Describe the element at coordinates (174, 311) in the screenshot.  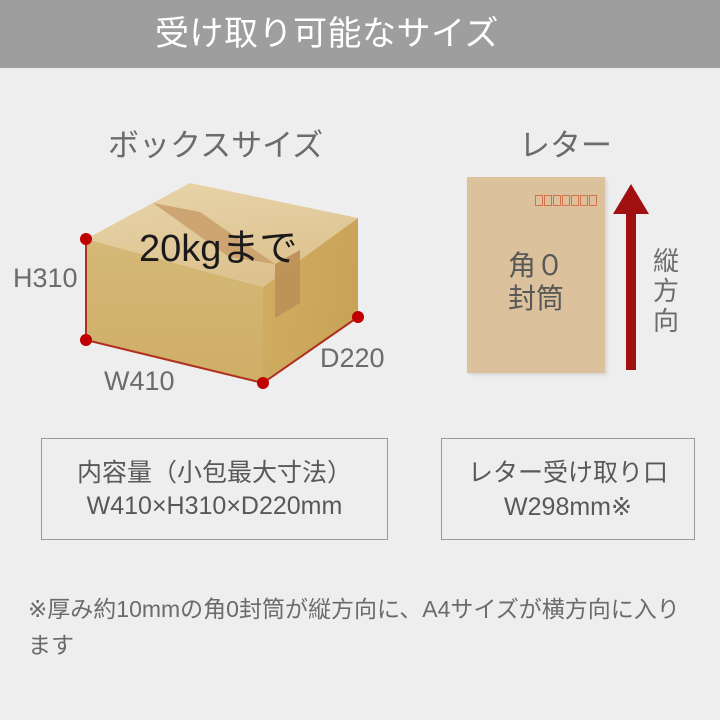
I see `box-front-face` at that location.